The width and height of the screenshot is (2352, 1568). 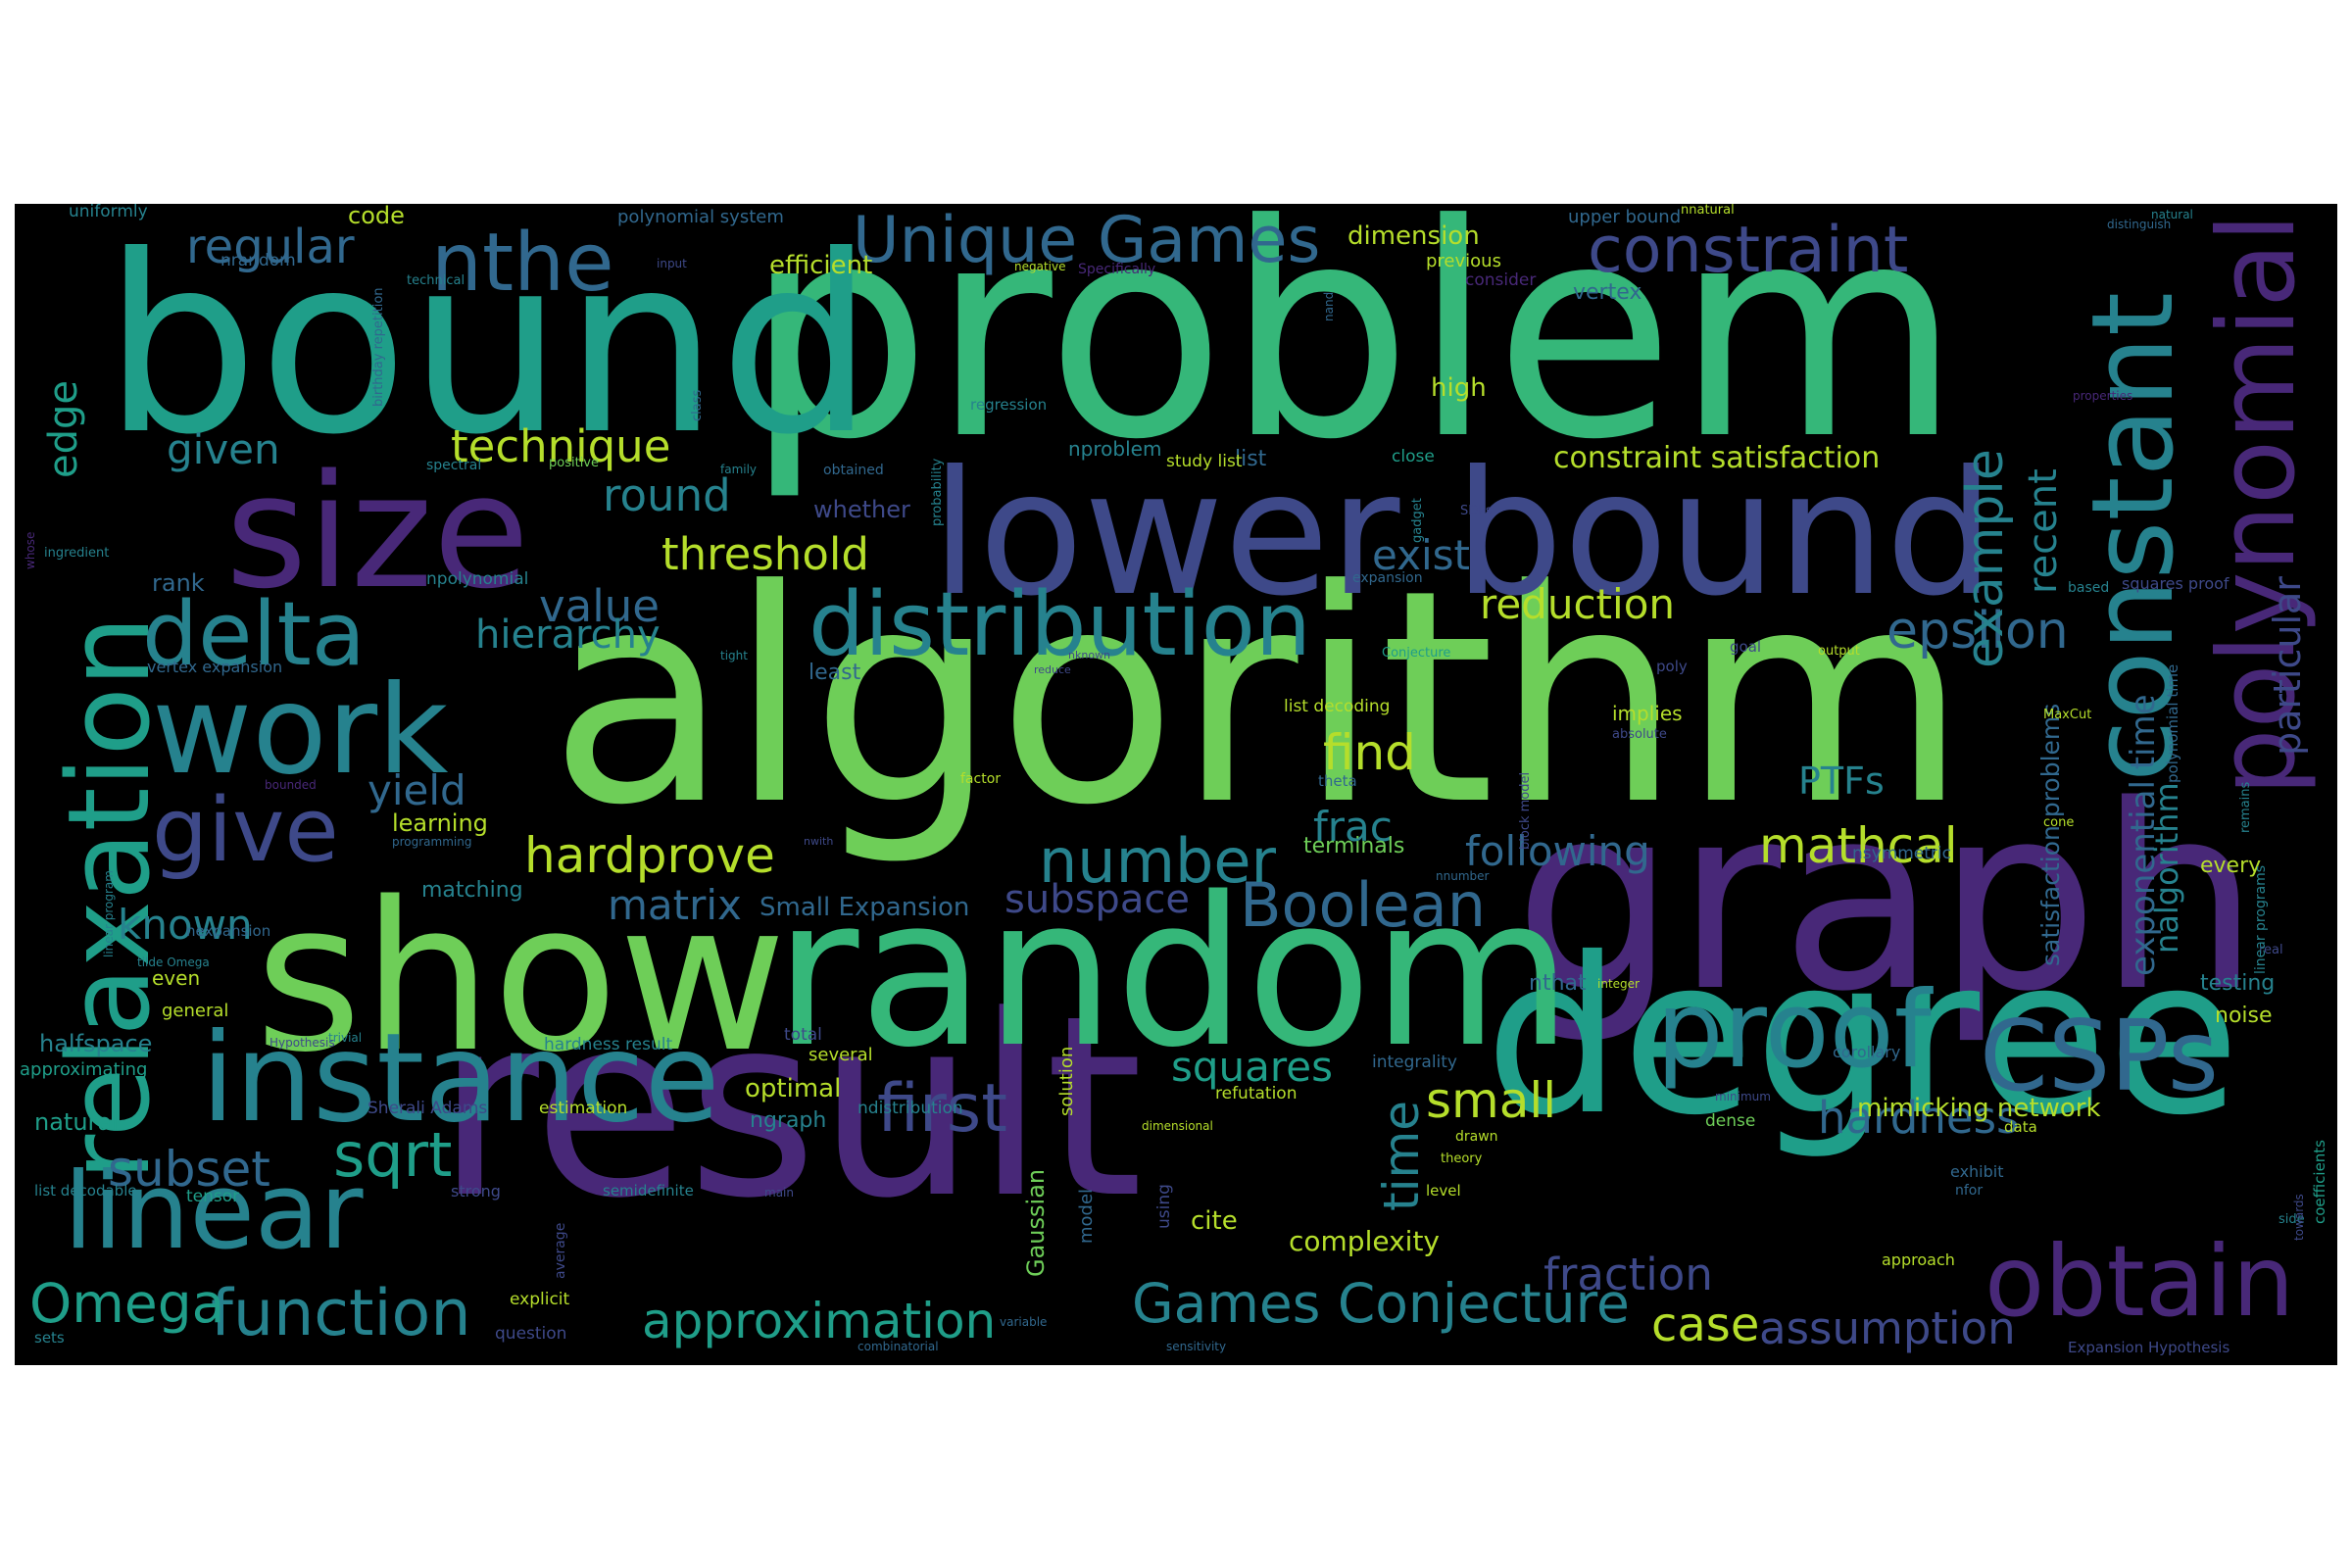 What do you see at coordinates (1024, 1322) in the screenshot?
I see `cloud-word: variable` at bounding box center [1024, 1322].